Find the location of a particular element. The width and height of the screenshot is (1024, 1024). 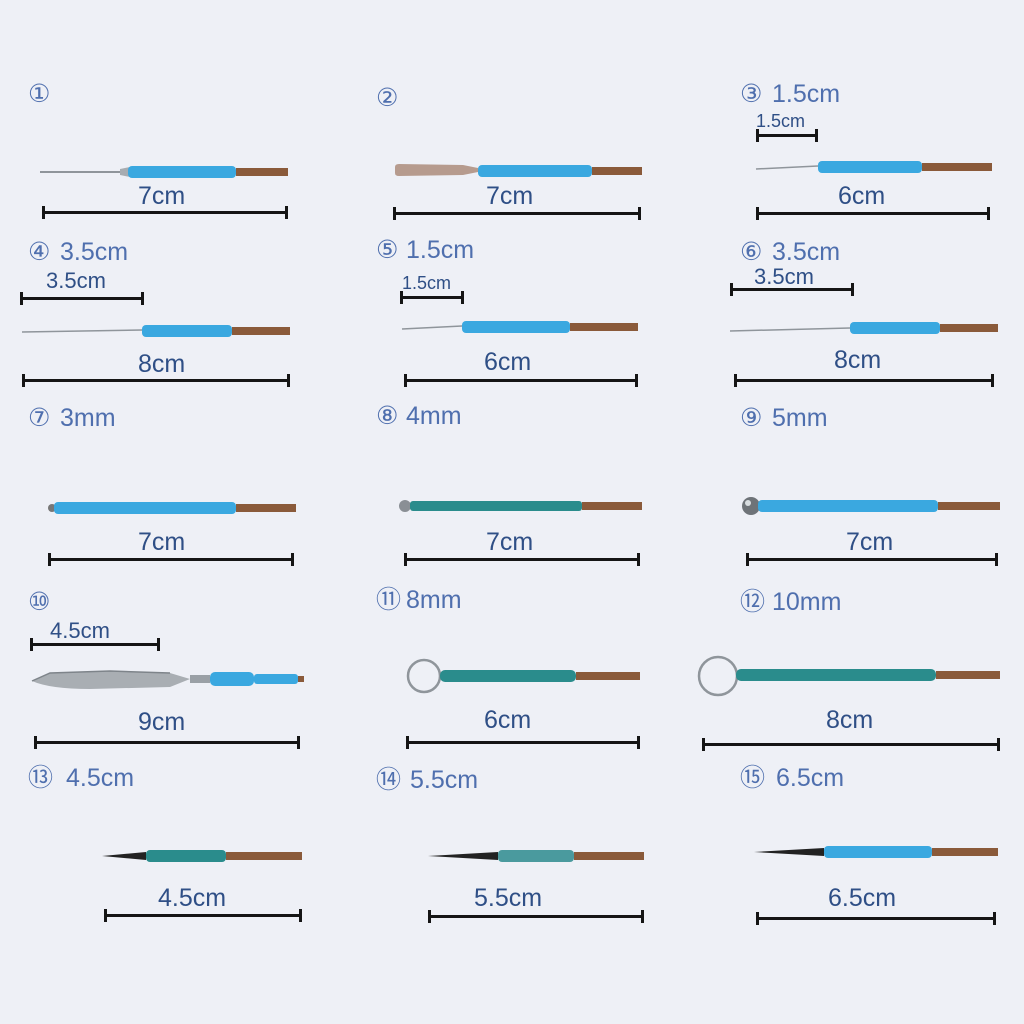

spec-label: 8mm is located at coordinates (434, 600).